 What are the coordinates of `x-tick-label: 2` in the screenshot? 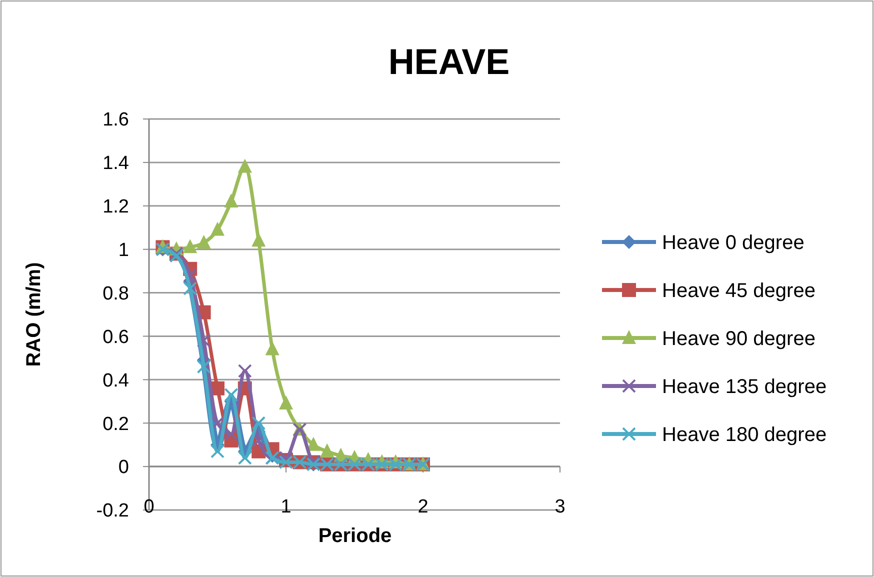 It's located at (423, 507).